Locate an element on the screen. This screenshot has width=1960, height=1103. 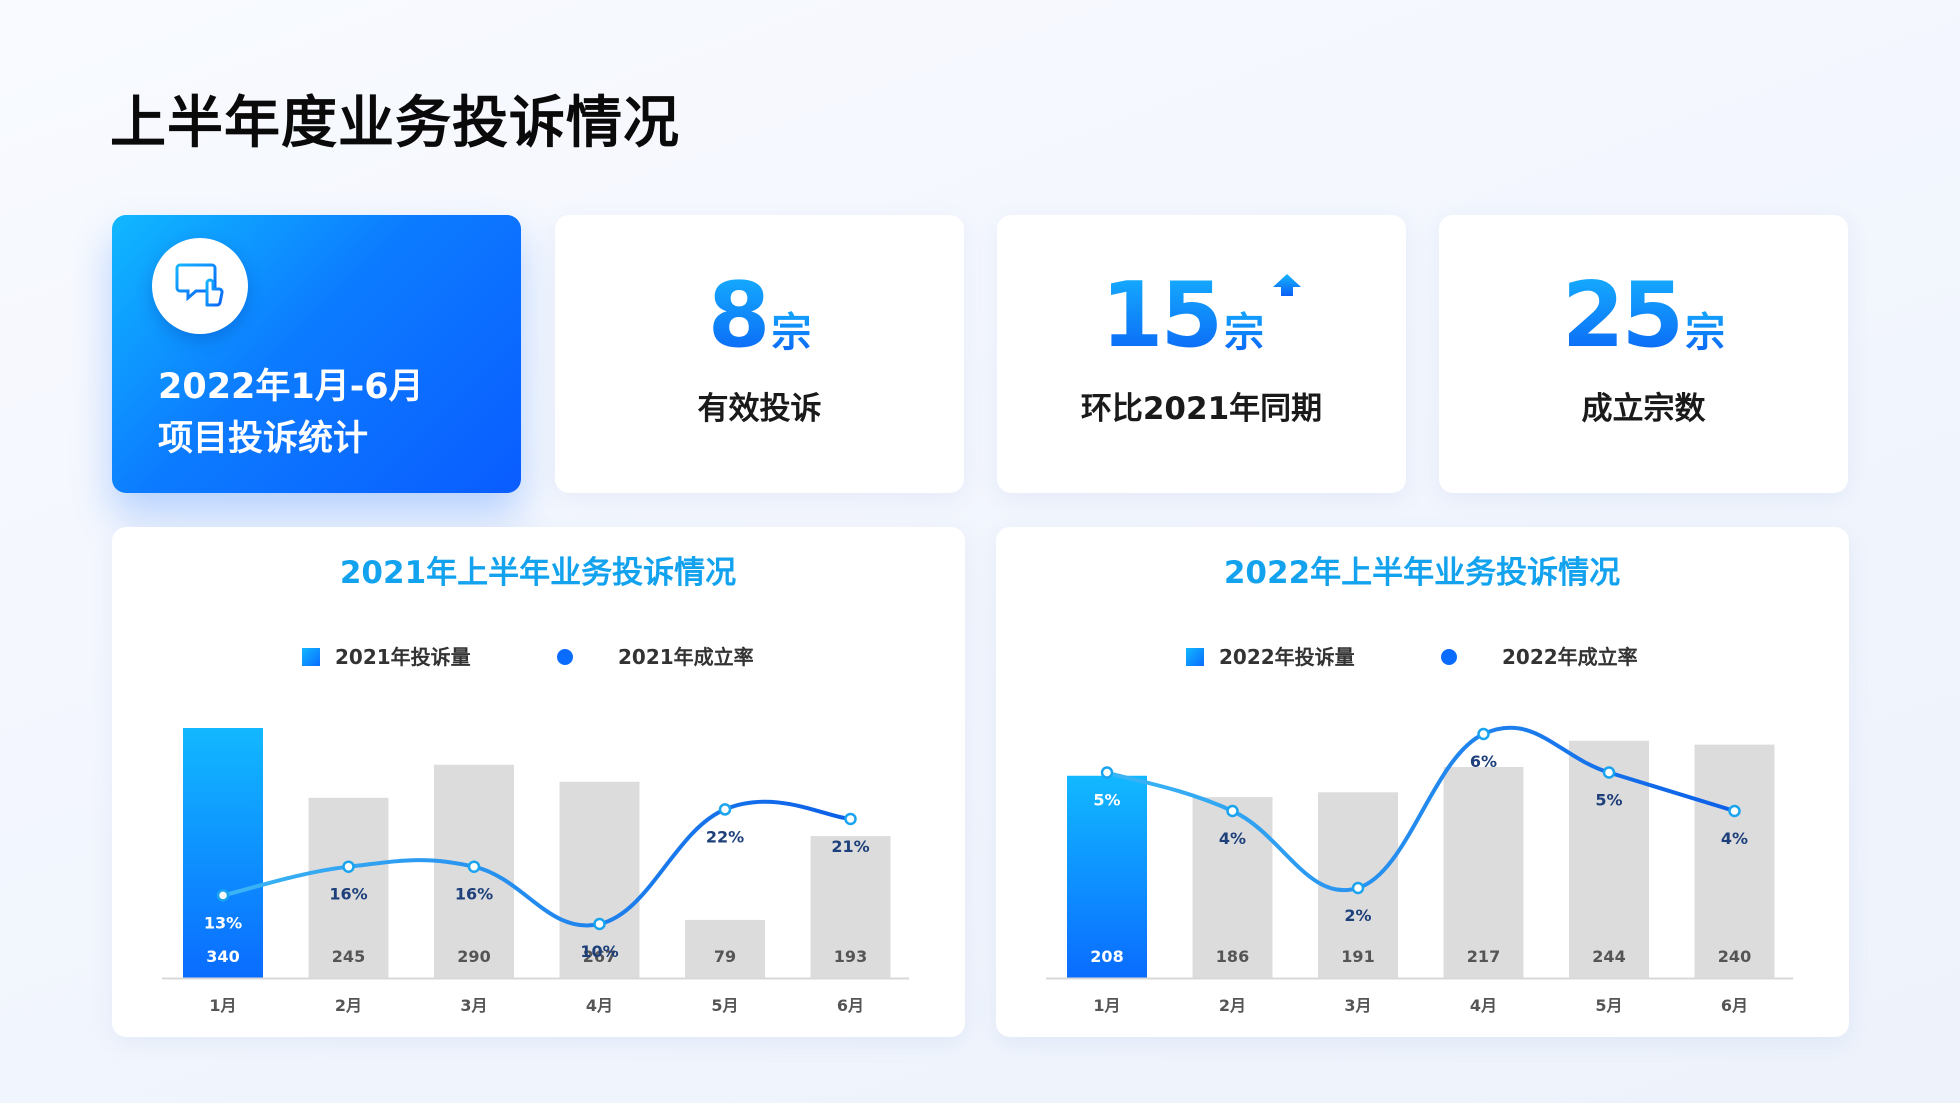
bar-value-label: 79 is located at coordinates (725, 956).